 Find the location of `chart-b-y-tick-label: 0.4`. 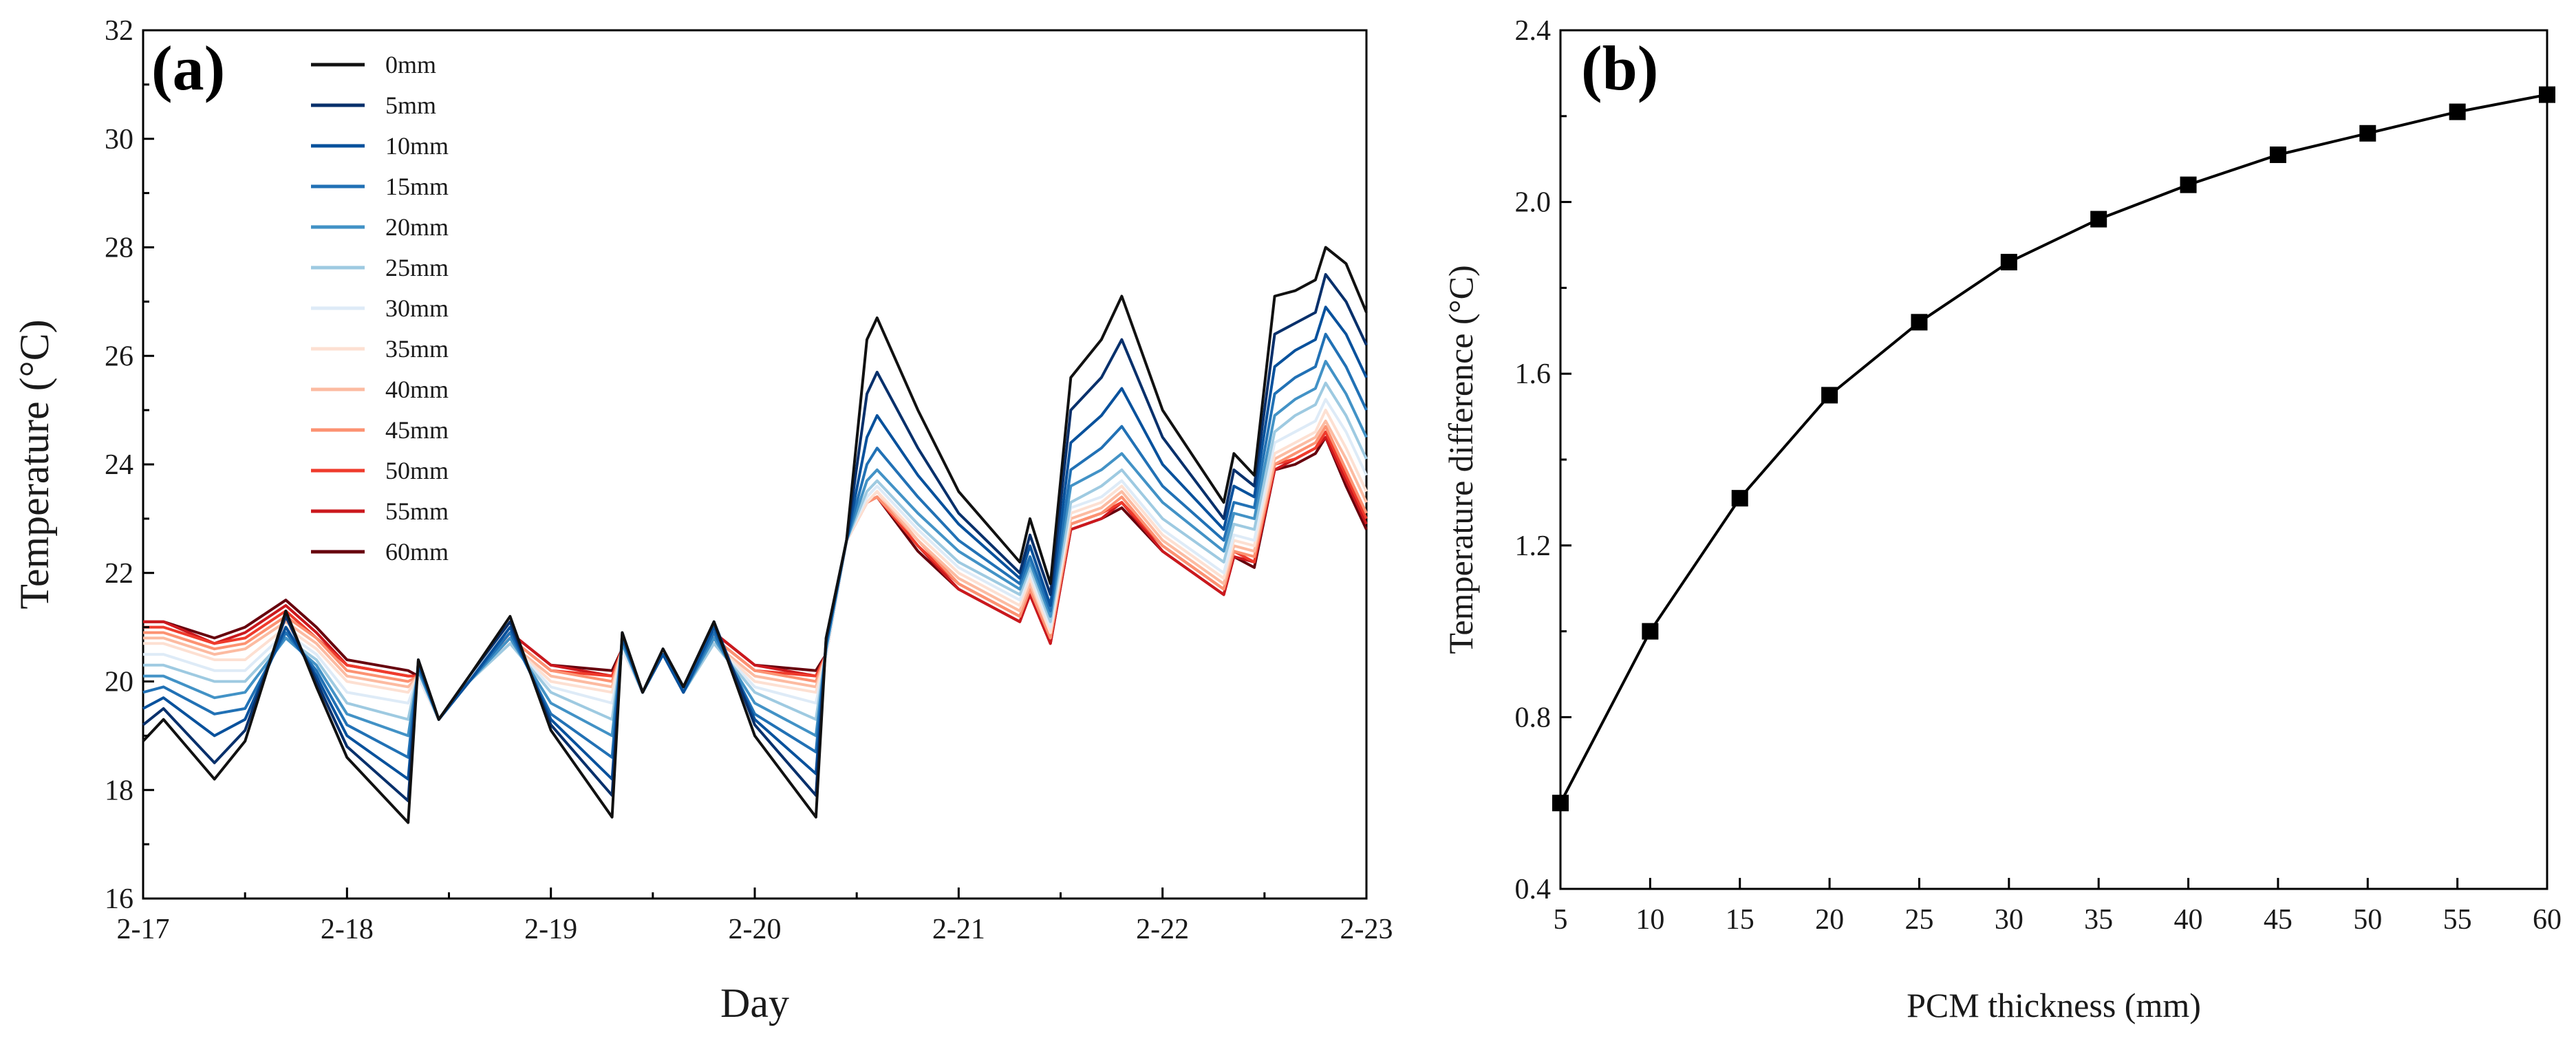

chart-b-y-tick-label: 0.4 is located at coordinates (1534, 889).